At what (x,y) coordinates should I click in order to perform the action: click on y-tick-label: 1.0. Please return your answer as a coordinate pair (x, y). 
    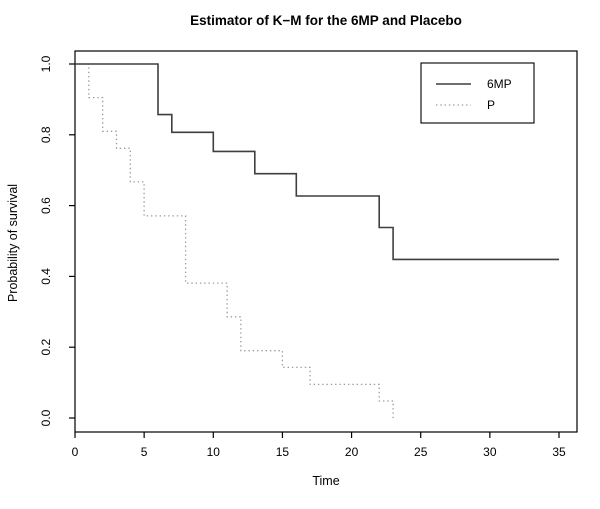
    Looking at the image, I should click on (46, 63).